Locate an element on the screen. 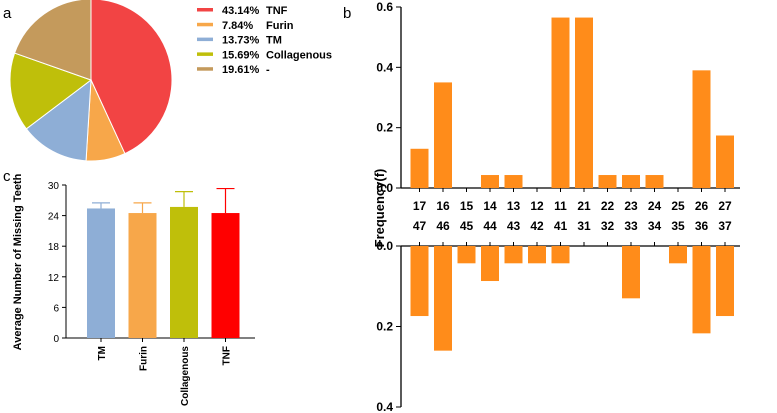  lower-tooth-label: 32 is located at coordinates (608, 226).